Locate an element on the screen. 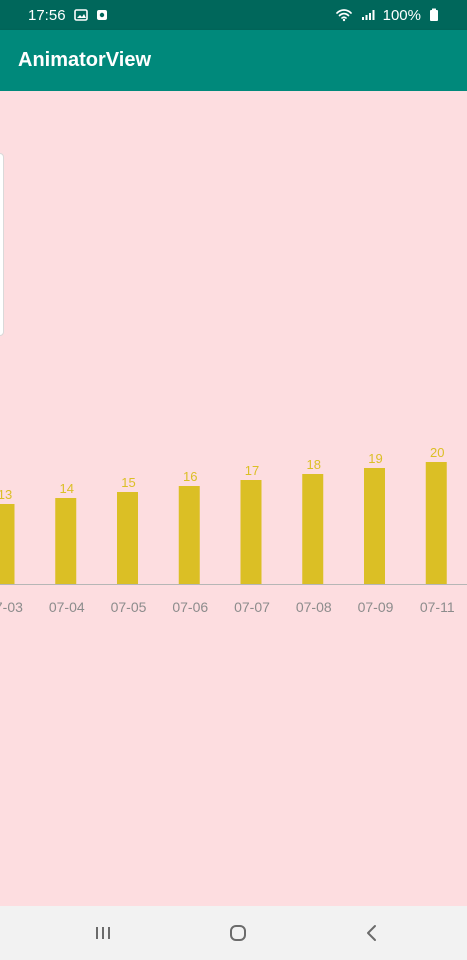  navigation-bar is located at coordinates (233, 933).